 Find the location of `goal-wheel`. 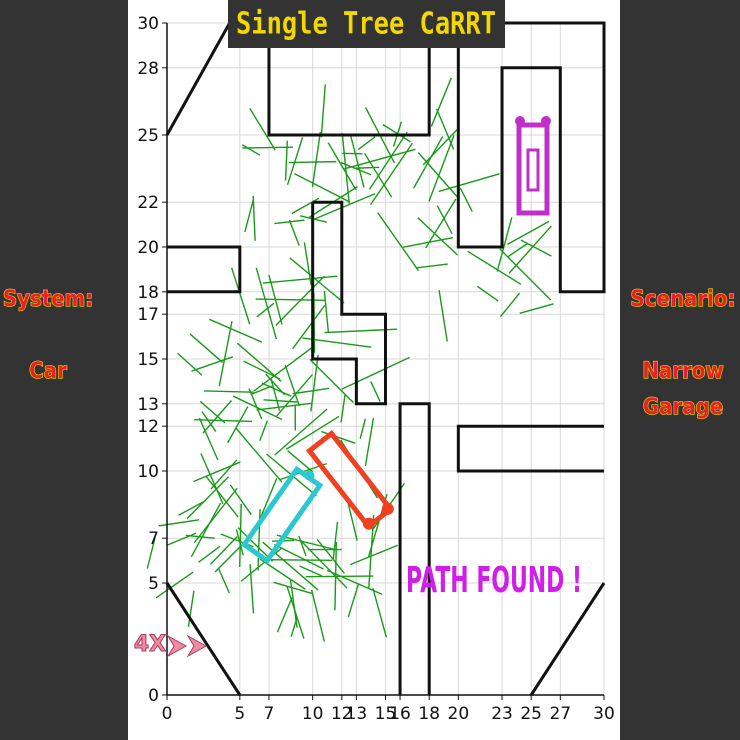

goal-wheel is located at coordinates (546, 121).